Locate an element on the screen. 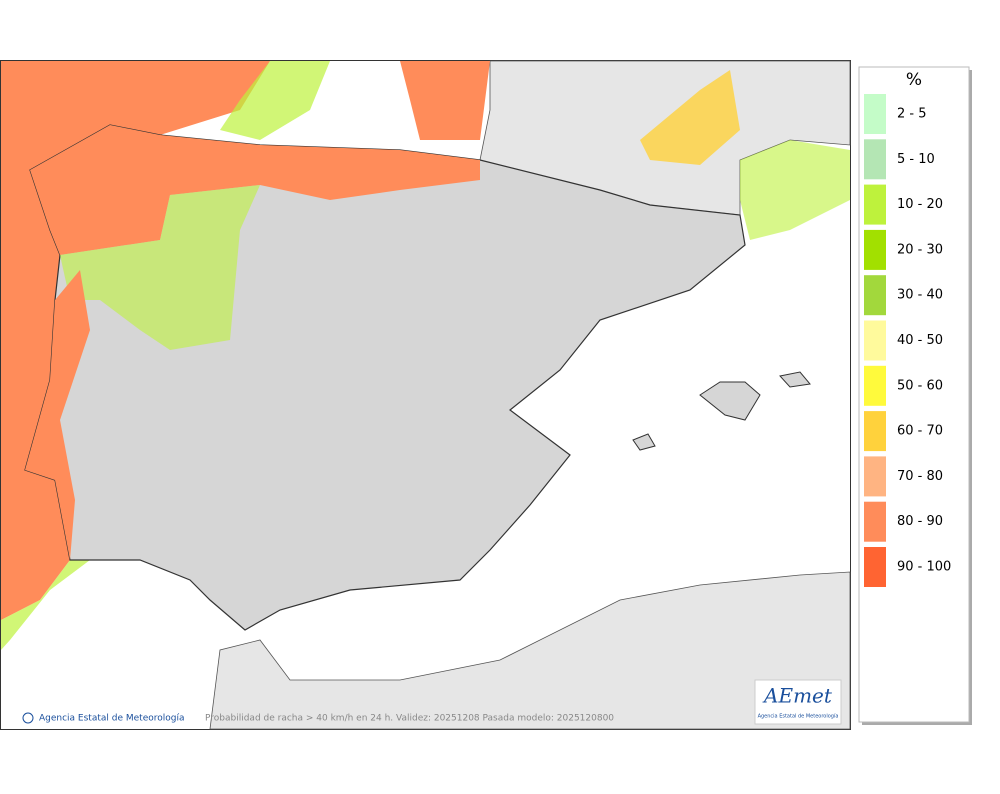  logo-name: AEmet is located at coordinates (797, 696).